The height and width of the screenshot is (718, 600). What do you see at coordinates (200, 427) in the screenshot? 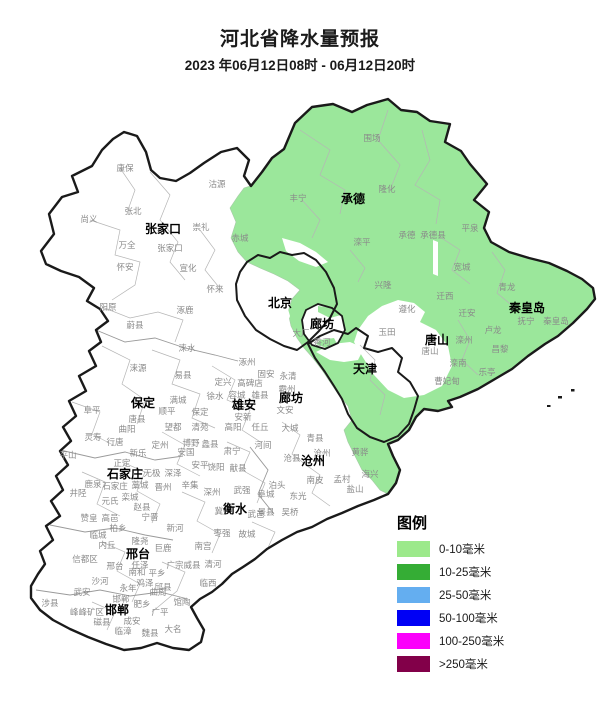
I see `county-label: 清苑` at bounding box center [200, 427].